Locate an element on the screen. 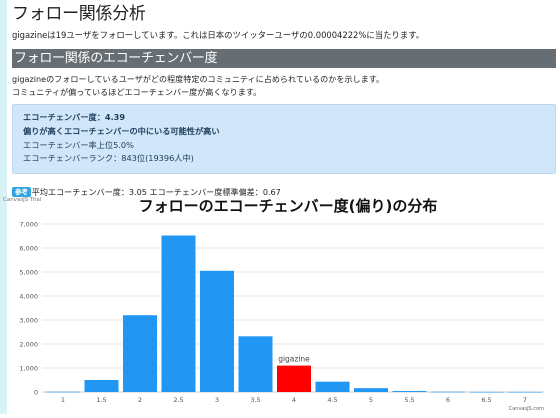  x-tick-label: 4 is located at coordinates (294, 400).